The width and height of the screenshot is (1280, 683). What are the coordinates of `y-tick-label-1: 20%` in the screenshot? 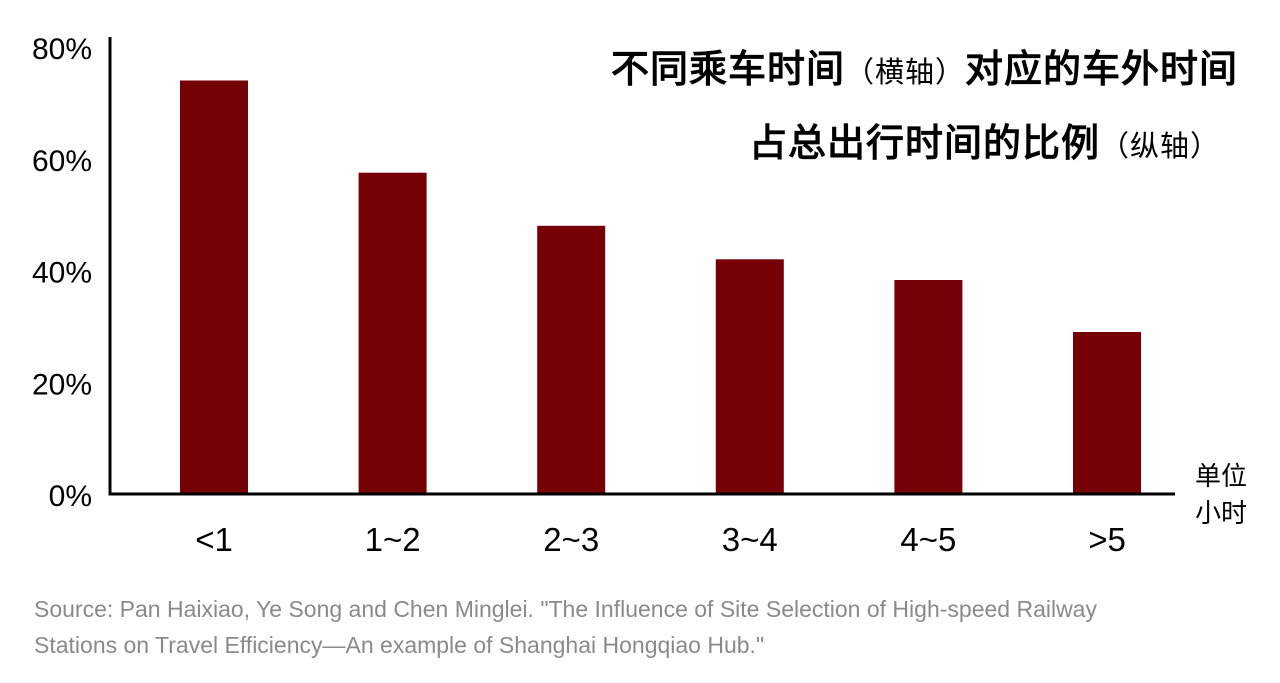 It's located at (62, 384).